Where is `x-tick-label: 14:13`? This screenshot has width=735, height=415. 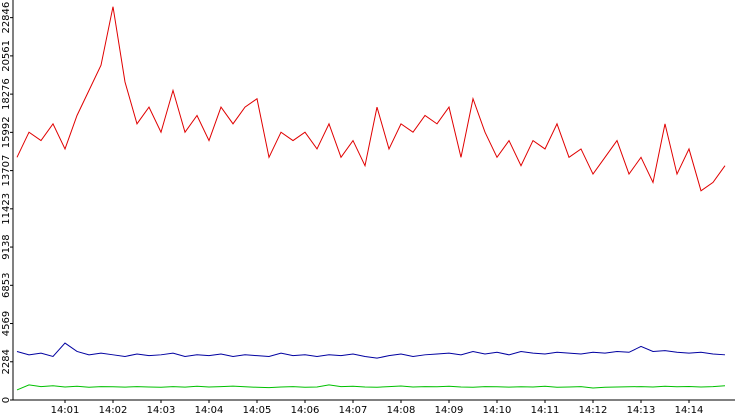 x-tick-label: 14:13 is located at coordinates (641, 410).